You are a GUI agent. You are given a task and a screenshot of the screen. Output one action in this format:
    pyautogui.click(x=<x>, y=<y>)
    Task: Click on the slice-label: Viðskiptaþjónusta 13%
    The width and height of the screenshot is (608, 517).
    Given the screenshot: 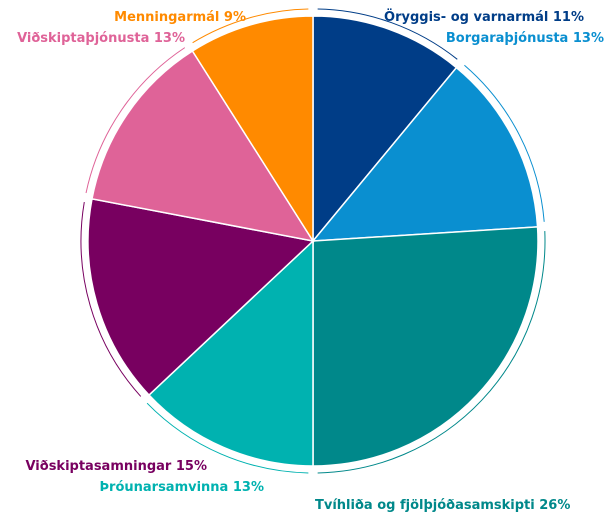 What is the action you would take?
    pyautogui.click(x=101, y=38)
    